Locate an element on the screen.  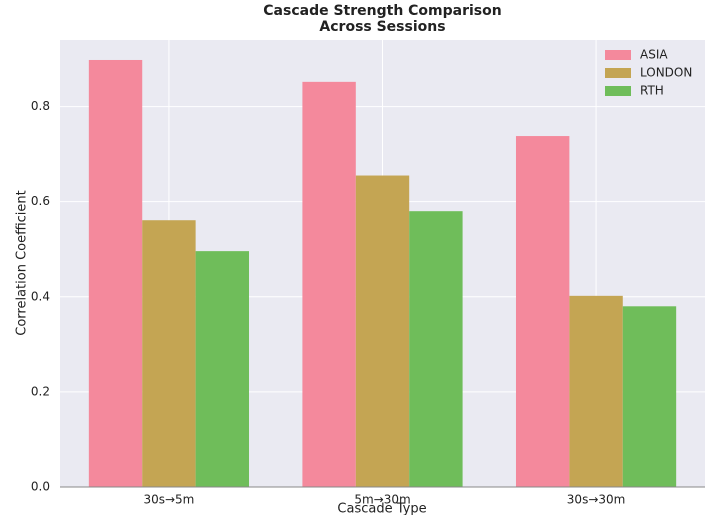
y-tick-label: 0.2 is located at coordinates (40, 391).